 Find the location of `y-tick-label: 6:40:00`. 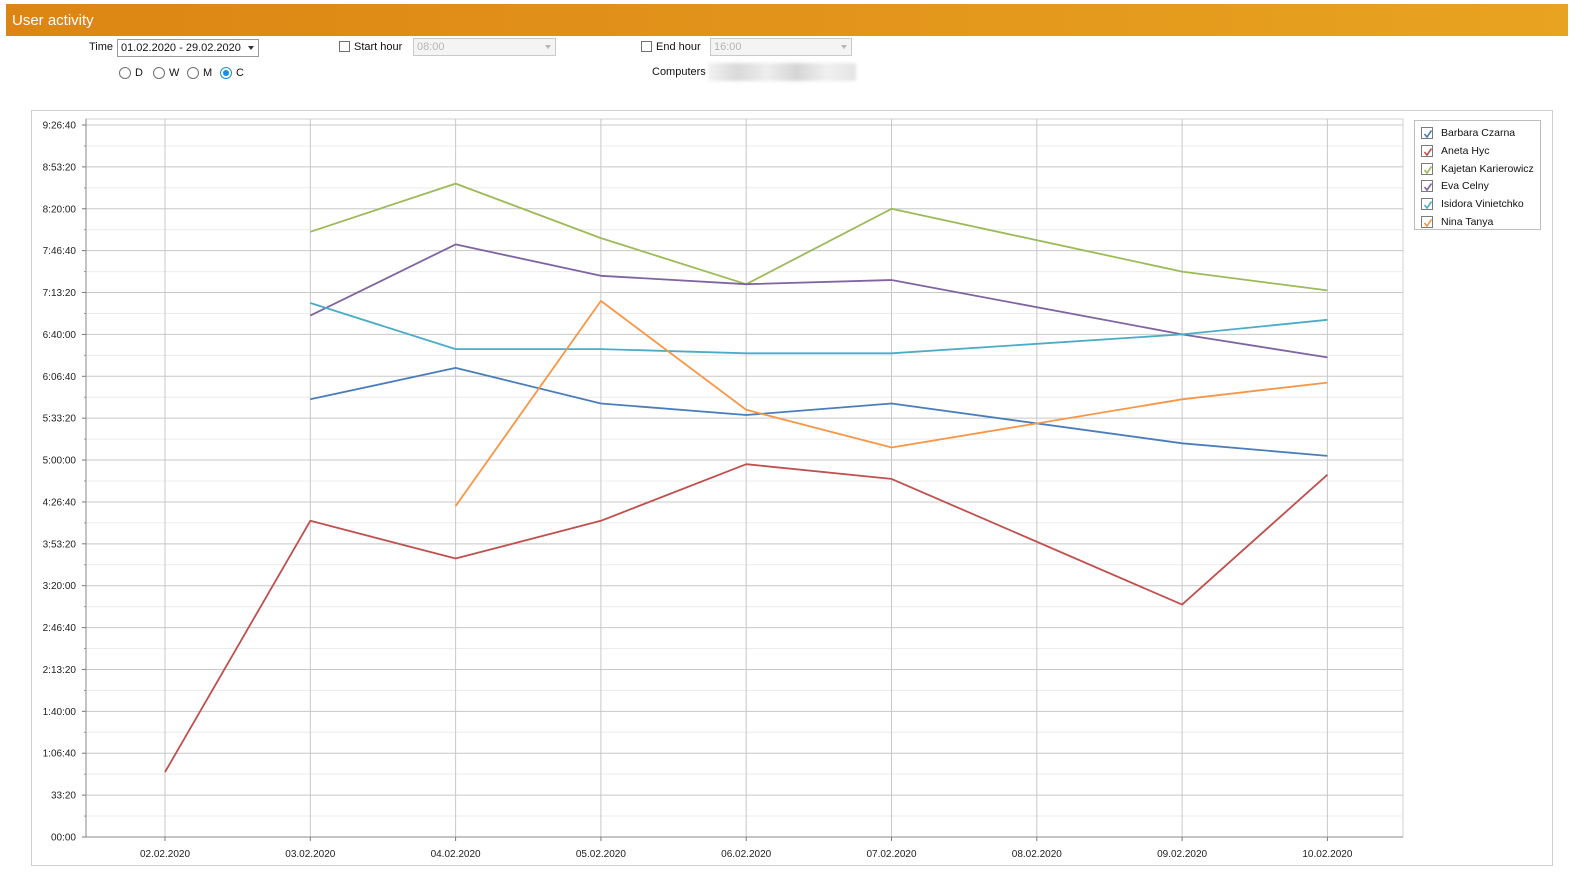

y-tick-label: 6:40:00 is located at coordinates (60, 335).